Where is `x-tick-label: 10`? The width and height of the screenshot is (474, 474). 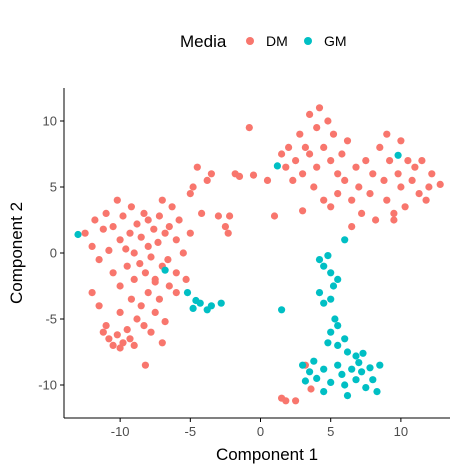
x-tick-label: 10 is located at coordinates (401, 431).